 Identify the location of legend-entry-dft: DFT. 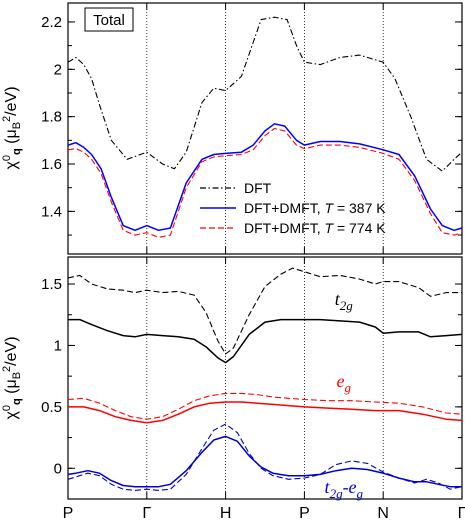
(258, 188).